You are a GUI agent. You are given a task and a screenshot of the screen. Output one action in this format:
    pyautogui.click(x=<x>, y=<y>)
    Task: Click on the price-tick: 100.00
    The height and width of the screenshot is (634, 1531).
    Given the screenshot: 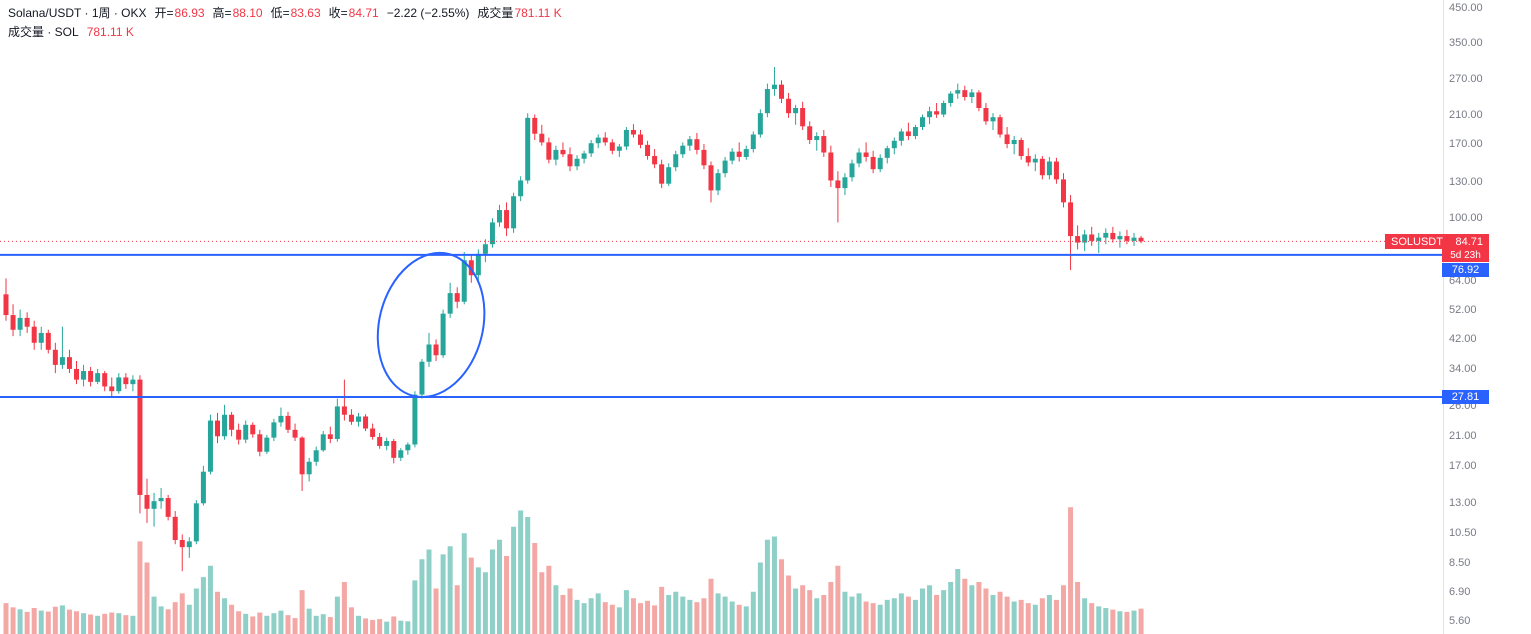 What is the action you would take?
    pyautogui.click(x=1466, y=218)
    